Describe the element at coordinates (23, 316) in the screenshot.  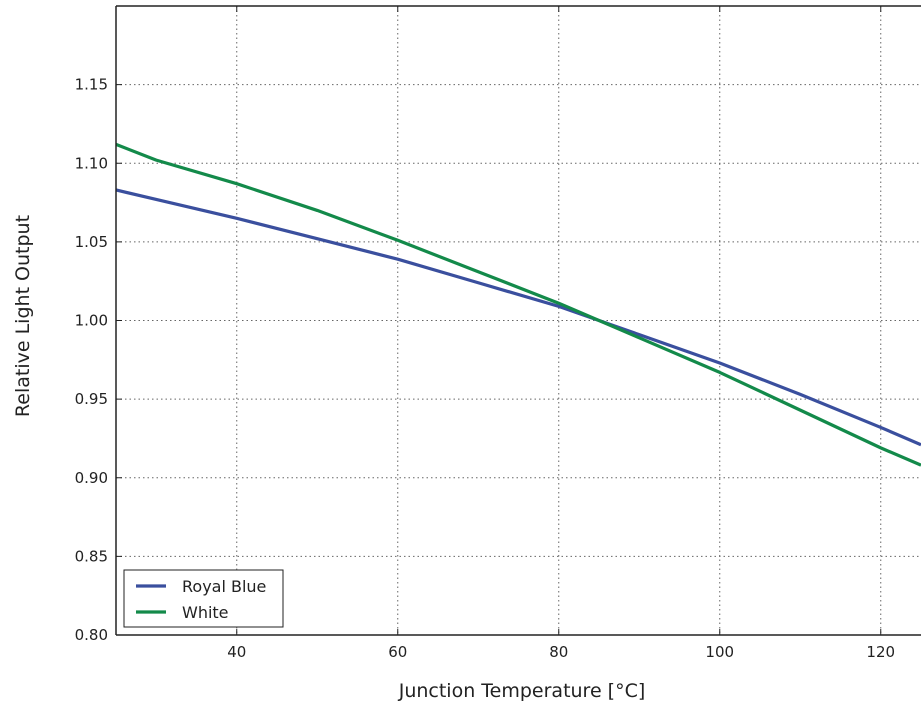
I see `y-axis-title: Relative Light Output` at that location.